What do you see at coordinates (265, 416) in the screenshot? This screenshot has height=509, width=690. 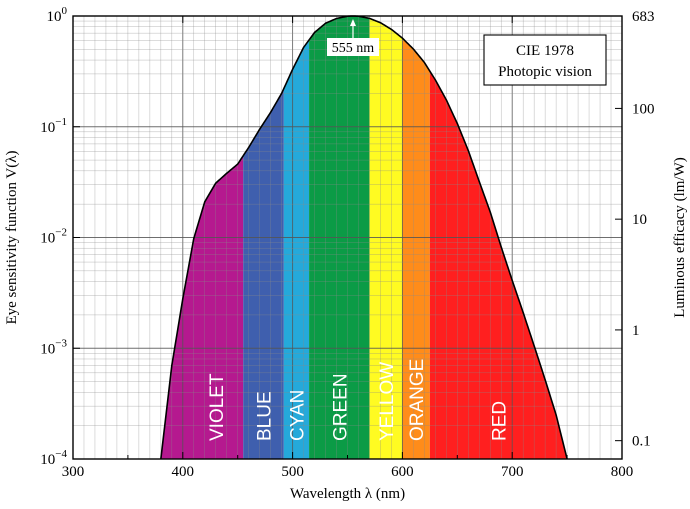 I see `band-label-blue: BLUE` at bounding box center [265, 416].